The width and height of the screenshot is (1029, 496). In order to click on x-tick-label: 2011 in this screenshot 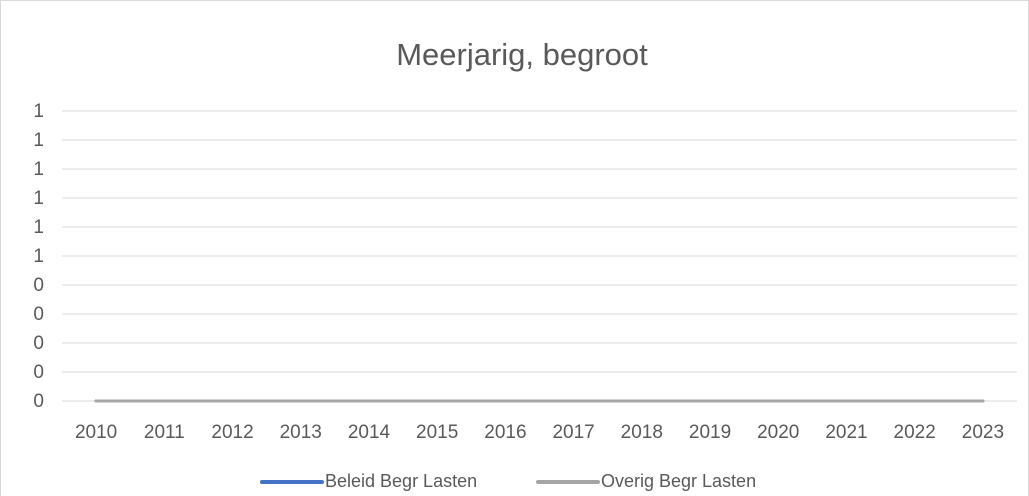, I will do `click(164, 432)`.